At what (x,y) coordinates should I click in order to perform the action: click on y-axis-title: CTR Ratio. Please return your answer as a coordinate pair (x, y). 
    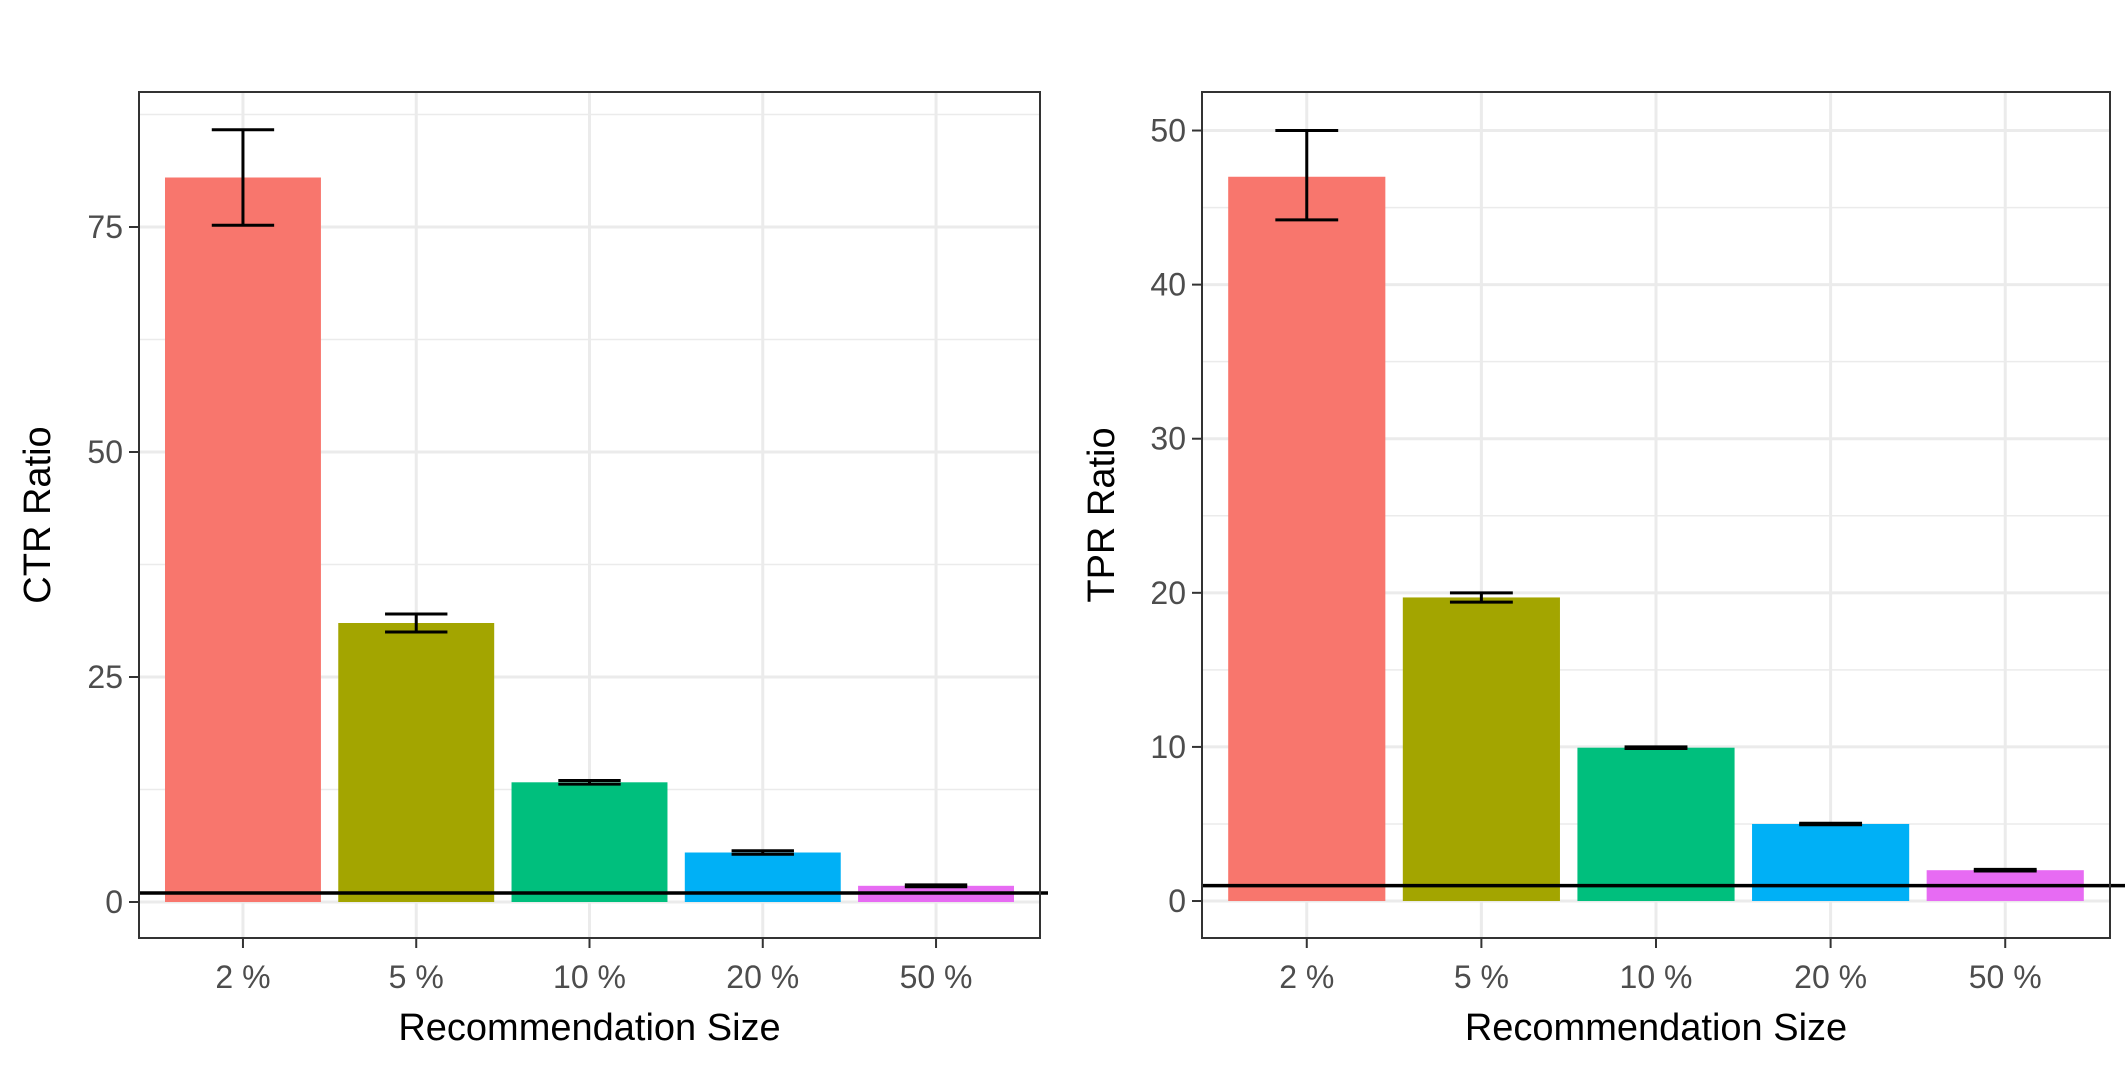
    Looking at the image, I should click on (38, 514).